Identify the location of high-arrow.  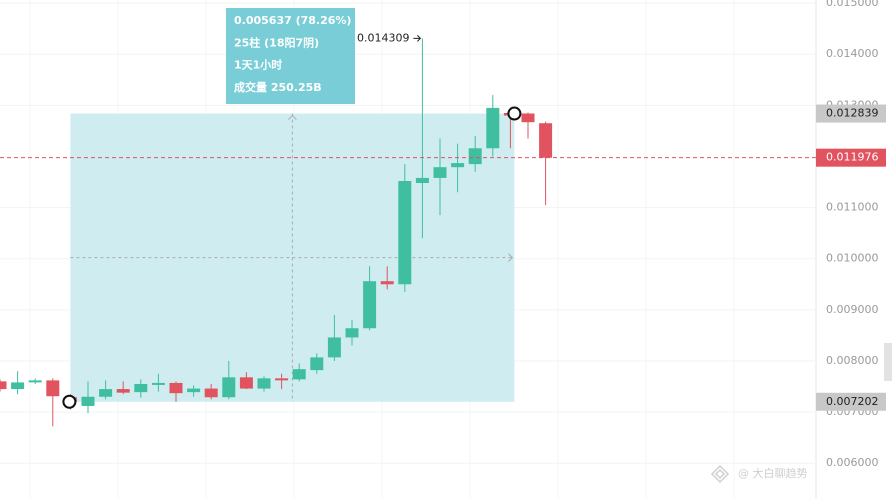
(417, 38).